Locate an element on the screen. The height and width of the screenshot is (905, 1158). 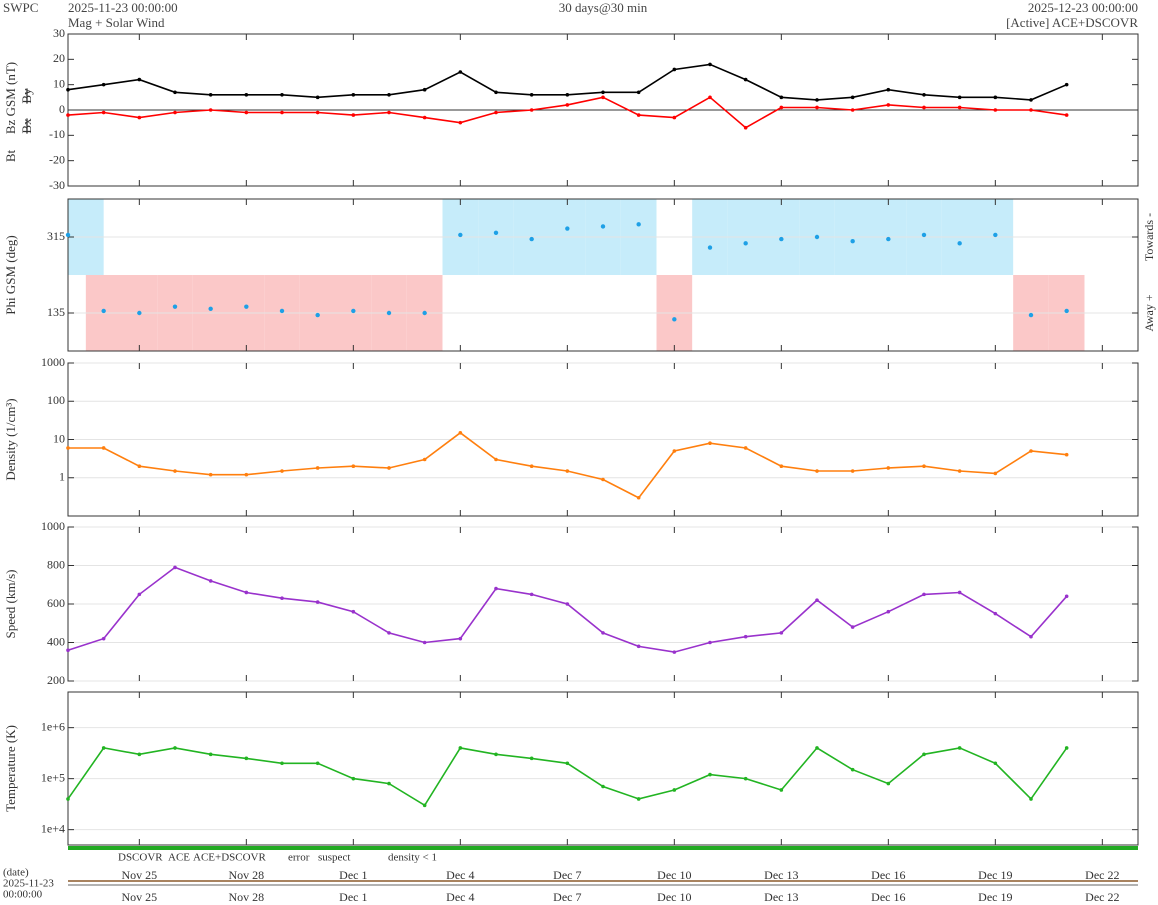
end-time: 2025-12-23 00:00:00 is located at coordinates (1083, 7).